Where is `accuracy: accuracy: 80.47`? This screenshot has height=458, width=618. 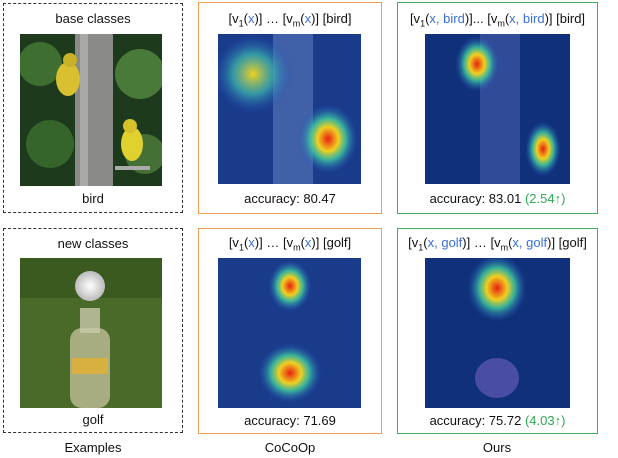 accuracy: accuracy: 80.47 is located at coordinates (290, 198).